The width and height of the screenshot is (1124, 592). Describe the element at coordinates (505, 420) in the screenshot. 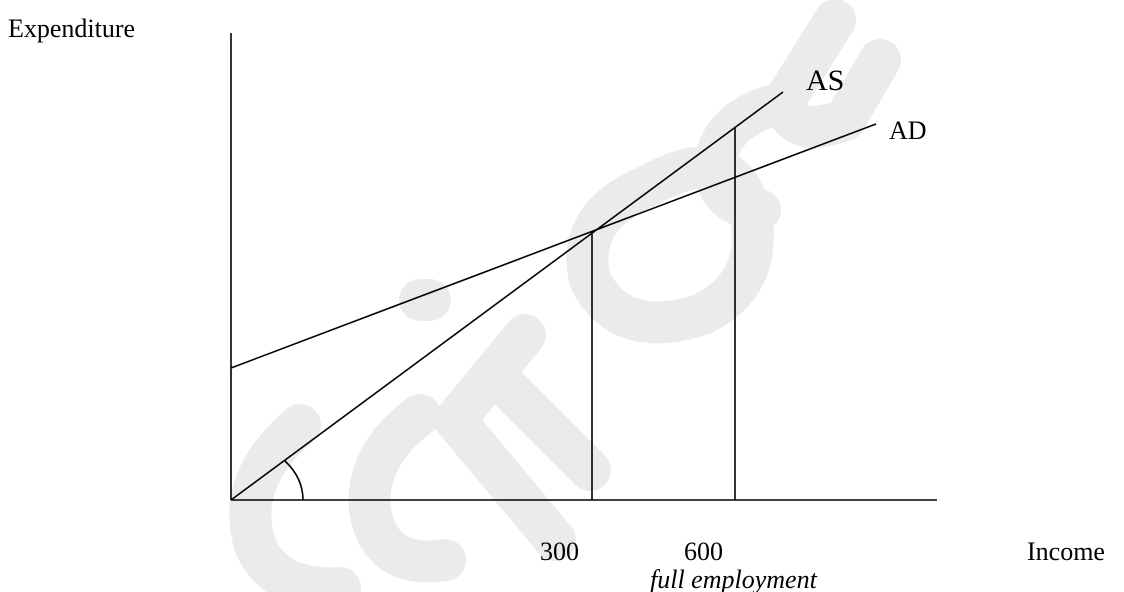

I see `watermark-f` at that location.